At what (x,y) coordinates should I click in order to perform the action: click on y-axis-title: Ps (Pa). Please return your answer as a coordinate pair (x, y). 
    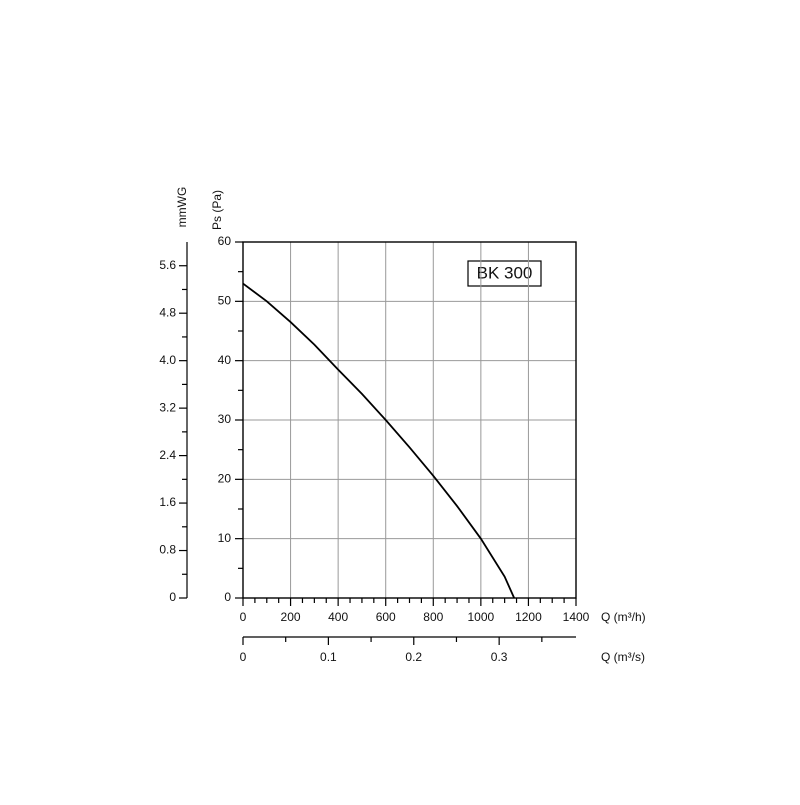
    Looking at the image, I should click on (217, 210).